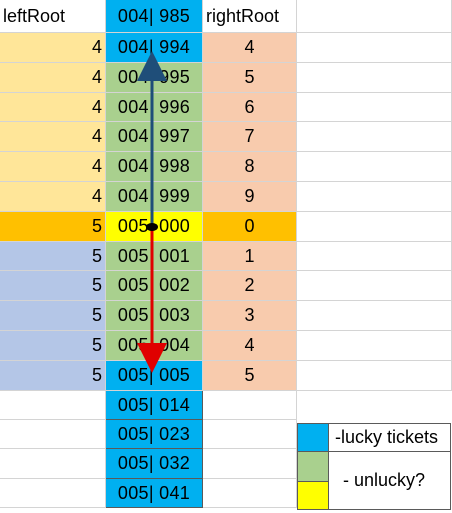  What do you see at coordinates (313, 437) in the screenshot?
I see `legend-lucky-swatch` at bounding box center [313, 437].